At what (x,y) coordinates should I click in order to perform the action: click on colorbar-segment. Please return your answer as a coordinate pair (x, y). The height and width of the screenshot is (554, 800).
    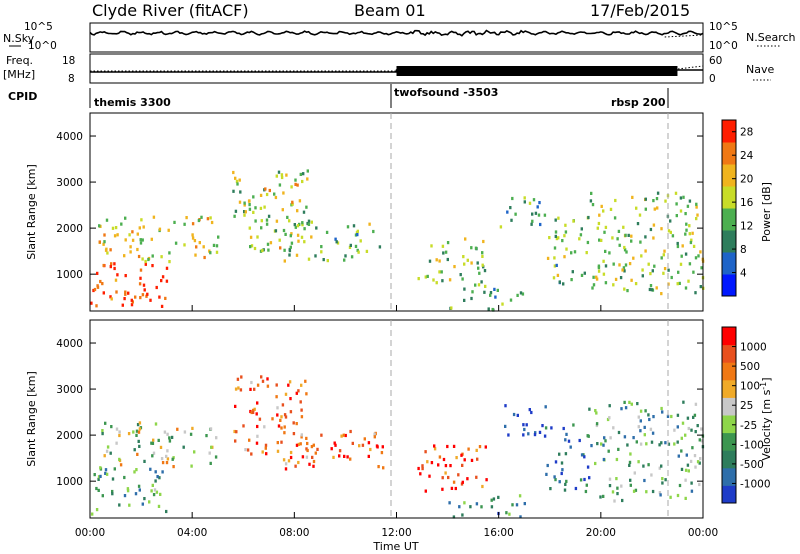
    Looking at the image, I should click on (729, 406).